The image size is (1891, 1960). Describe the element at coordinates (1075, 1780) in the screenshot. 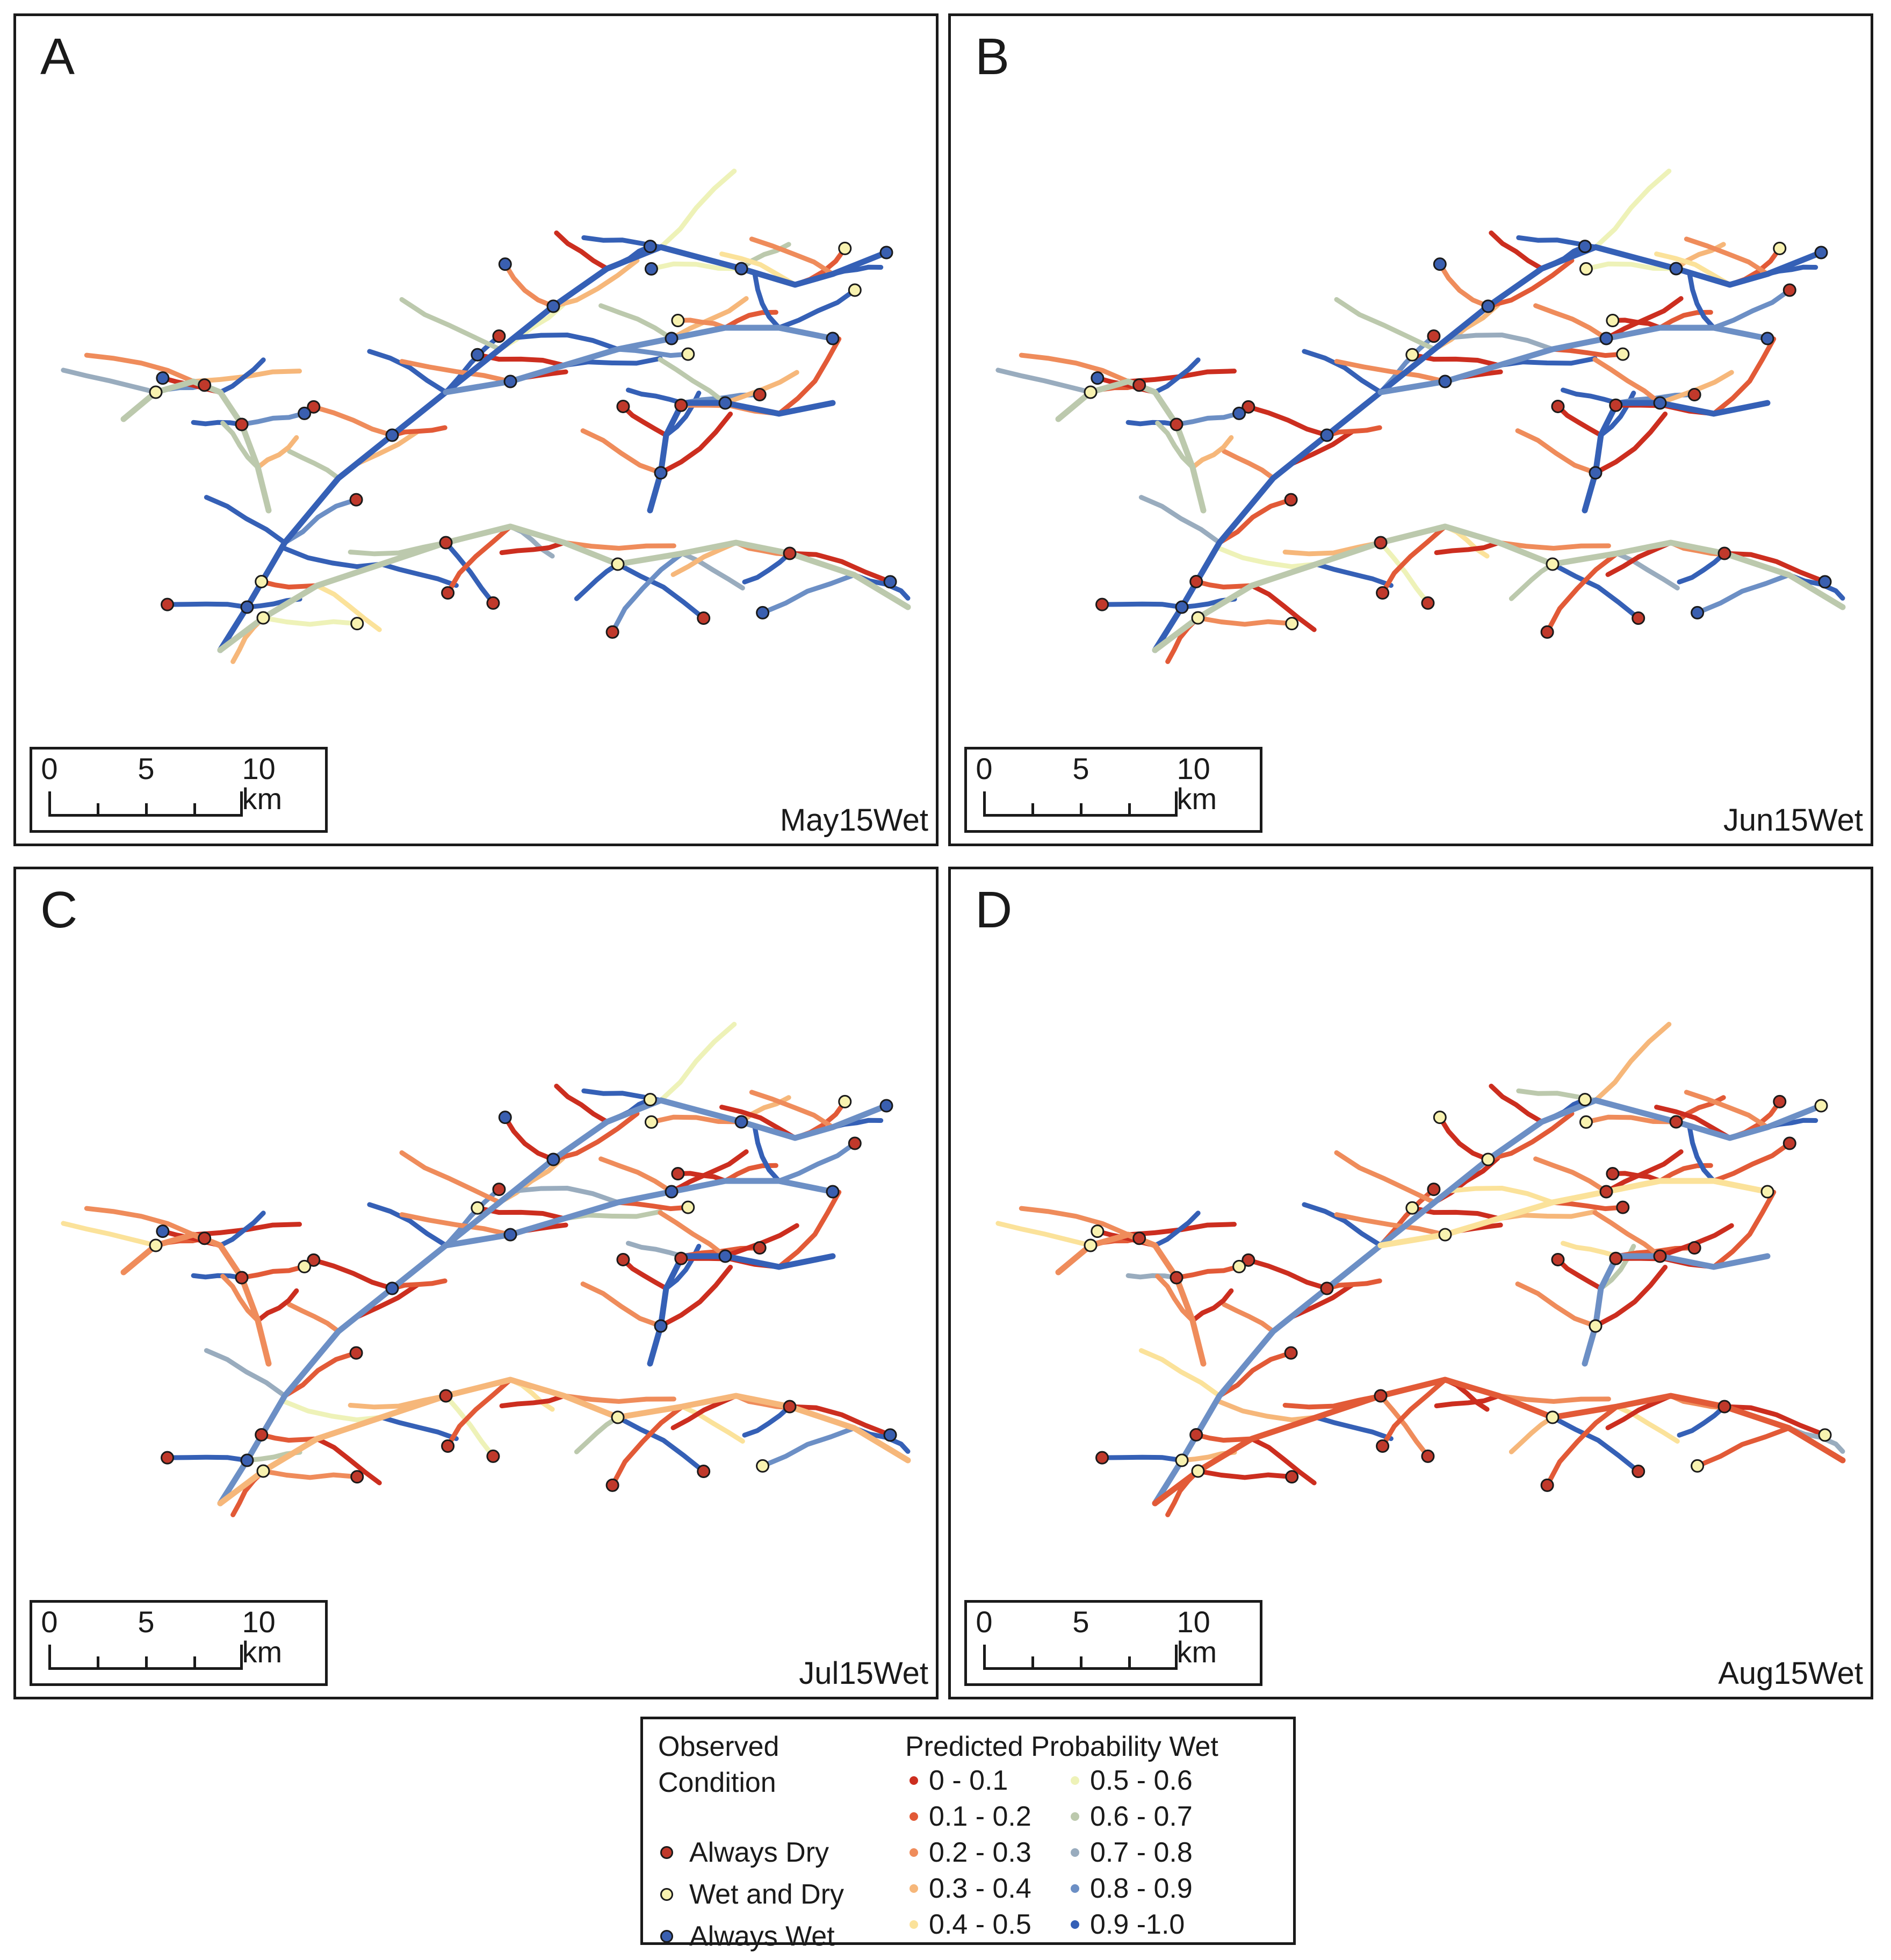

I see `class-color-swatch` at that location.